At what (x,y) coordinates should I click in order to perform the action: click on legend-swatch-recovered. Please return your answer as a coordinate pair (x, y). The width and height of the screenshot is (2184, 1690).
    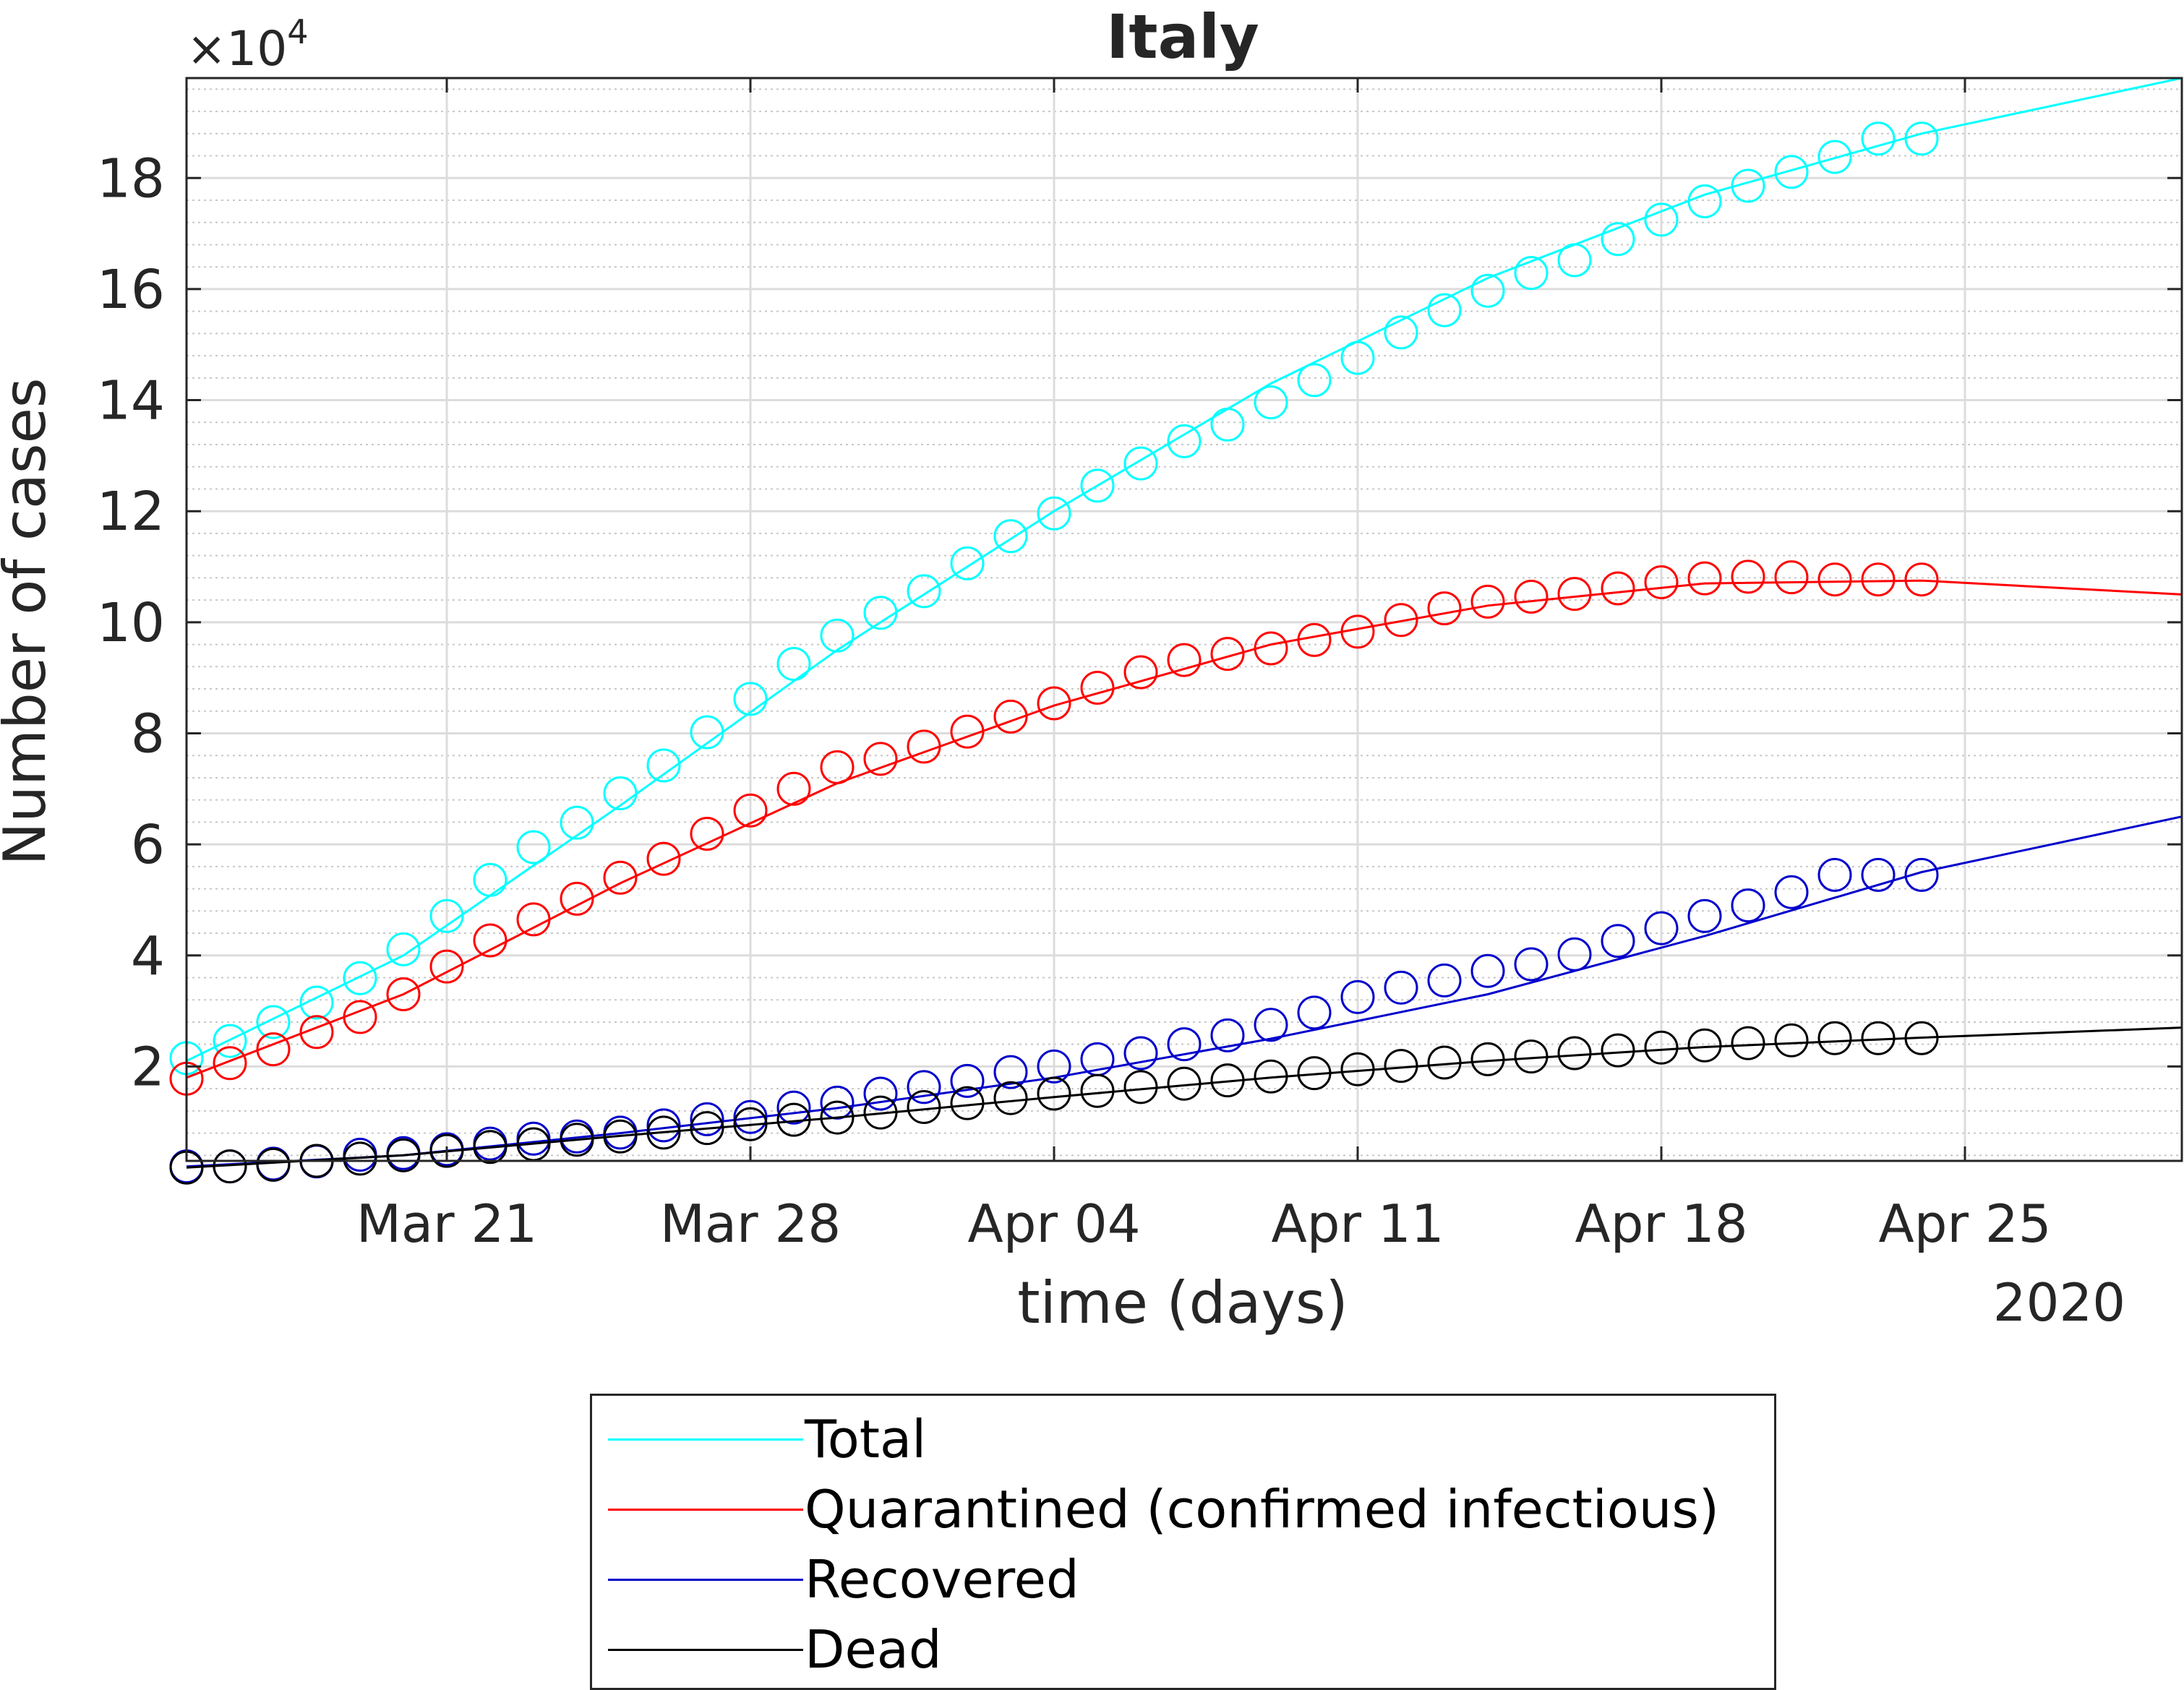
    Looking at the image, I should click on (705, 1580).